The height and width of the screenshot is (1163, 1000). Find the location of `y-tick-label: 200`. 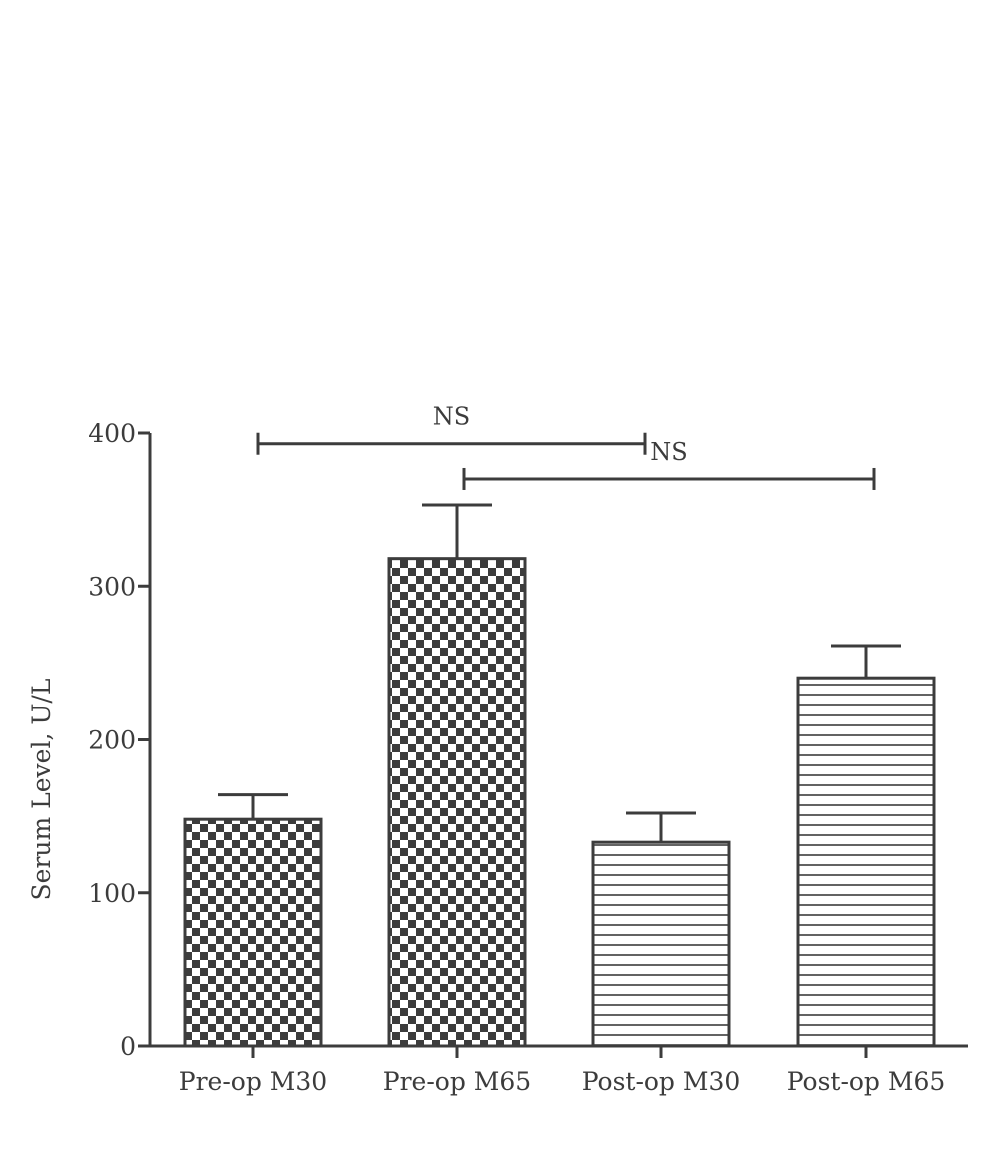

y-tick-label: 200 is located at coordinates (112, 740).